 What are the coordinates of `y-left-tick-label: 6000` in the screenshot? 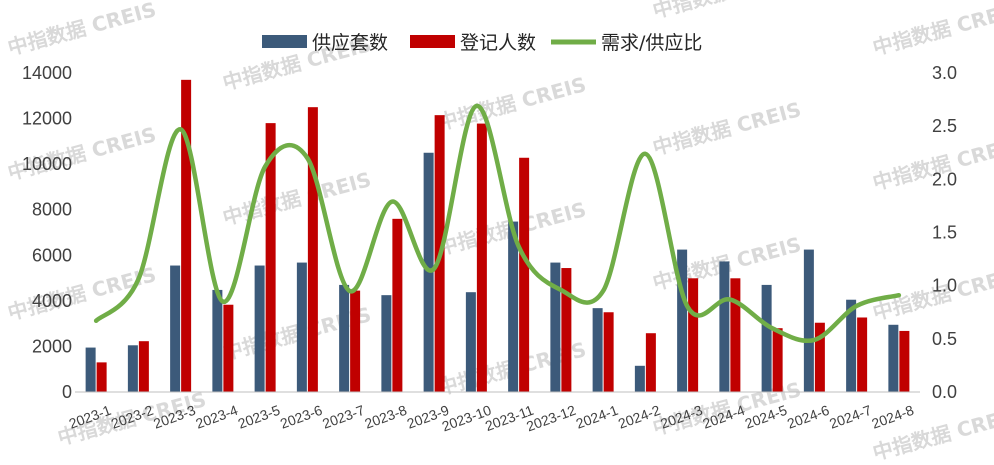 It's located at (52, 255).